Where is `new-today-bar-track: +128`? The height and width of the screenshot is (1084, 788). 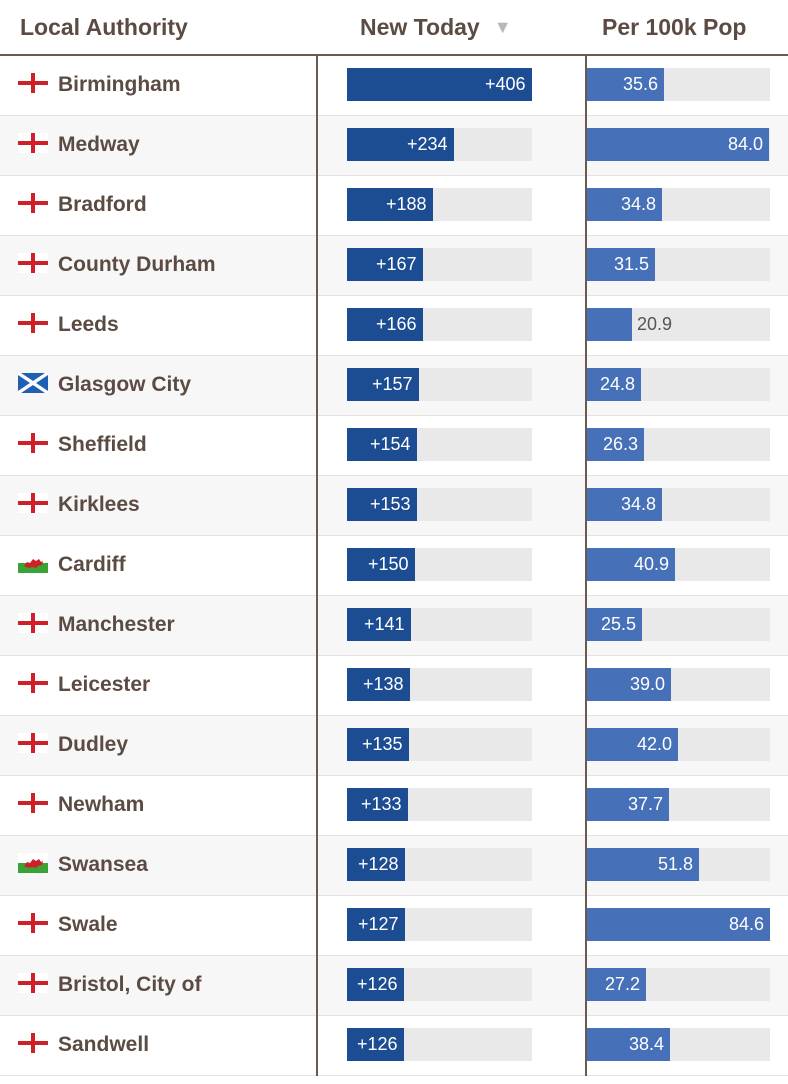
new-today-bar-track: +128 is located at coordinates (439, 864).